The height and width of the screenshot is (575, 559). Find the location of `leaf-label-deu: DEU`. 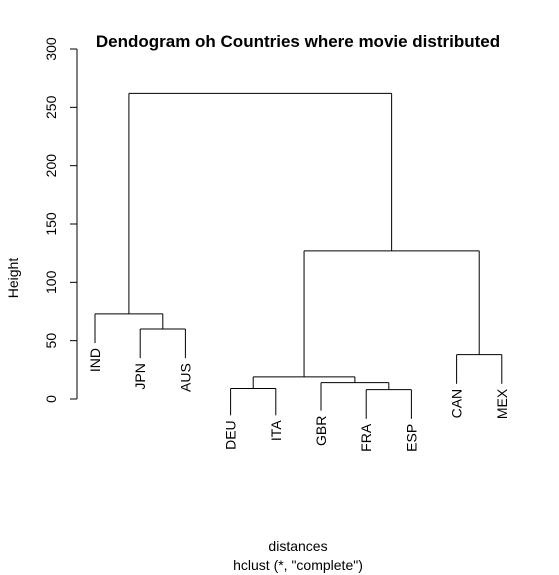

leaf-label-deu: DEU is located at coordinates (231, 435).